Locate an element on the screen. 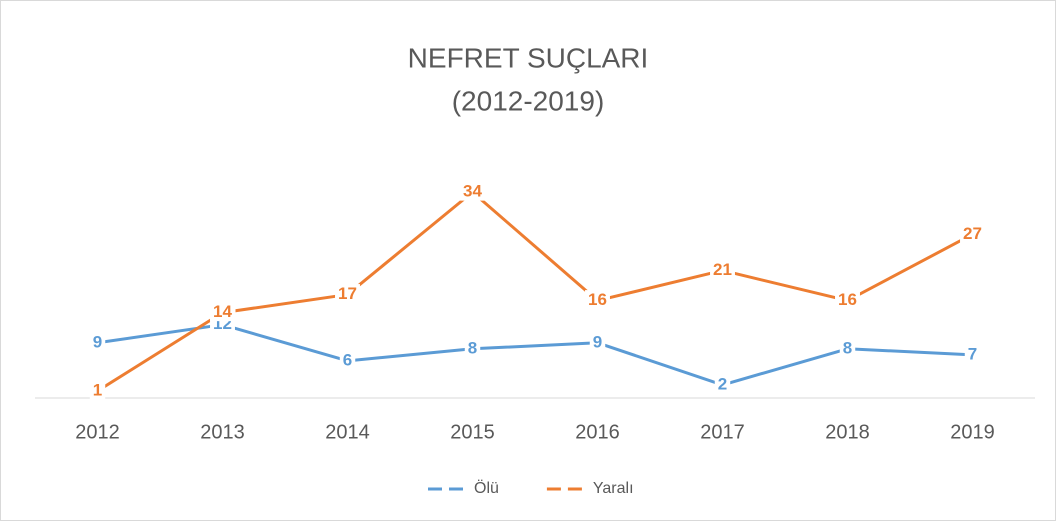 This screenshot has height=522, width=1057. data-label: 6 is located at coordinates (347, 359).